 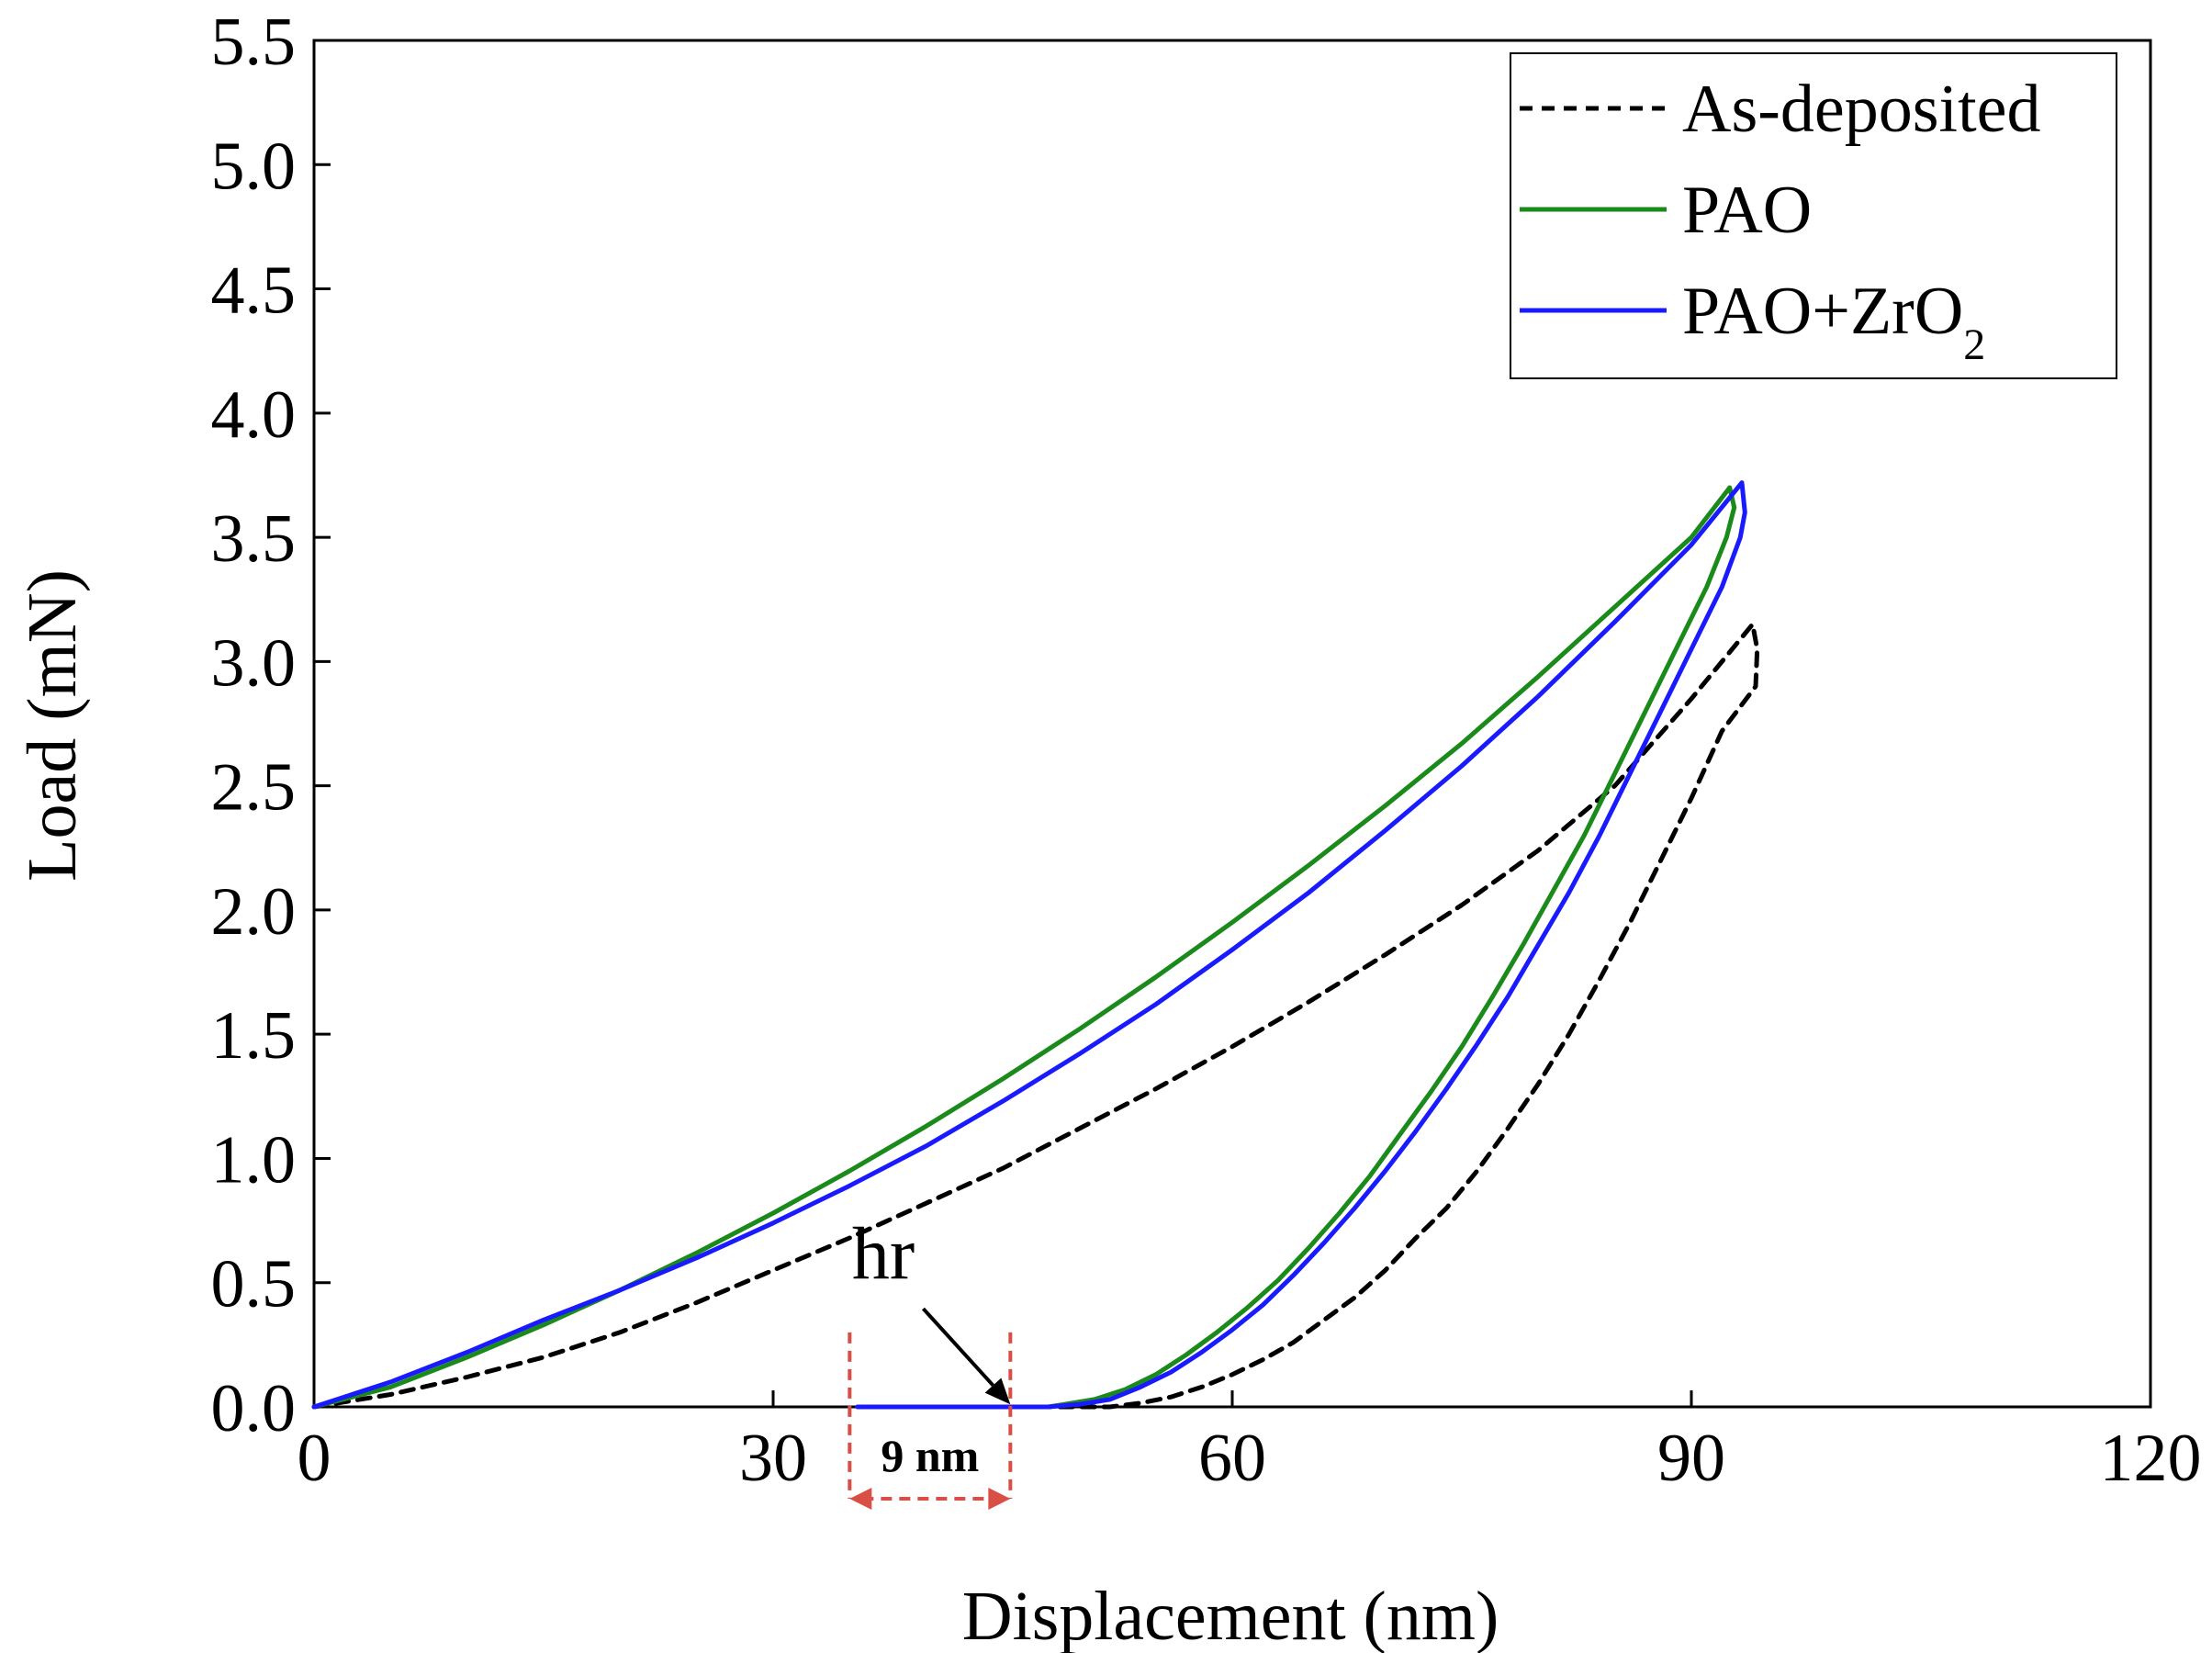 I want to click on hr-arrowhead, so click(x=997, y=1391).